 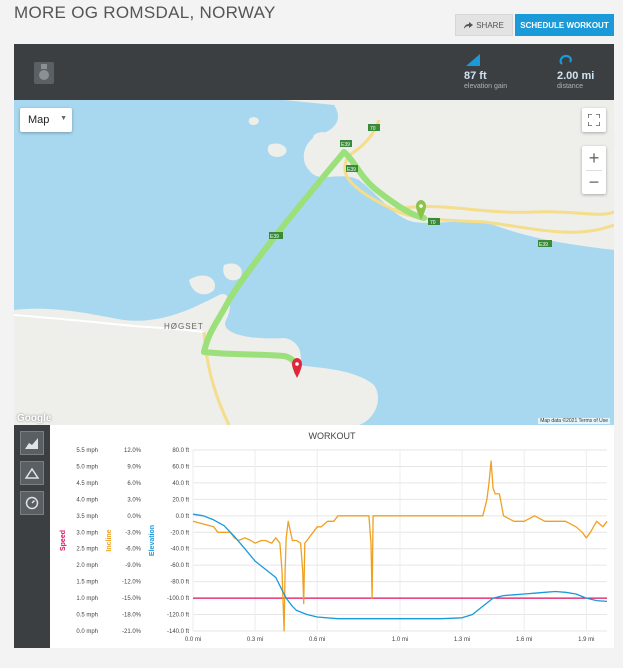 I want to click on share-label: SHARE, so click(x=490, y=25).